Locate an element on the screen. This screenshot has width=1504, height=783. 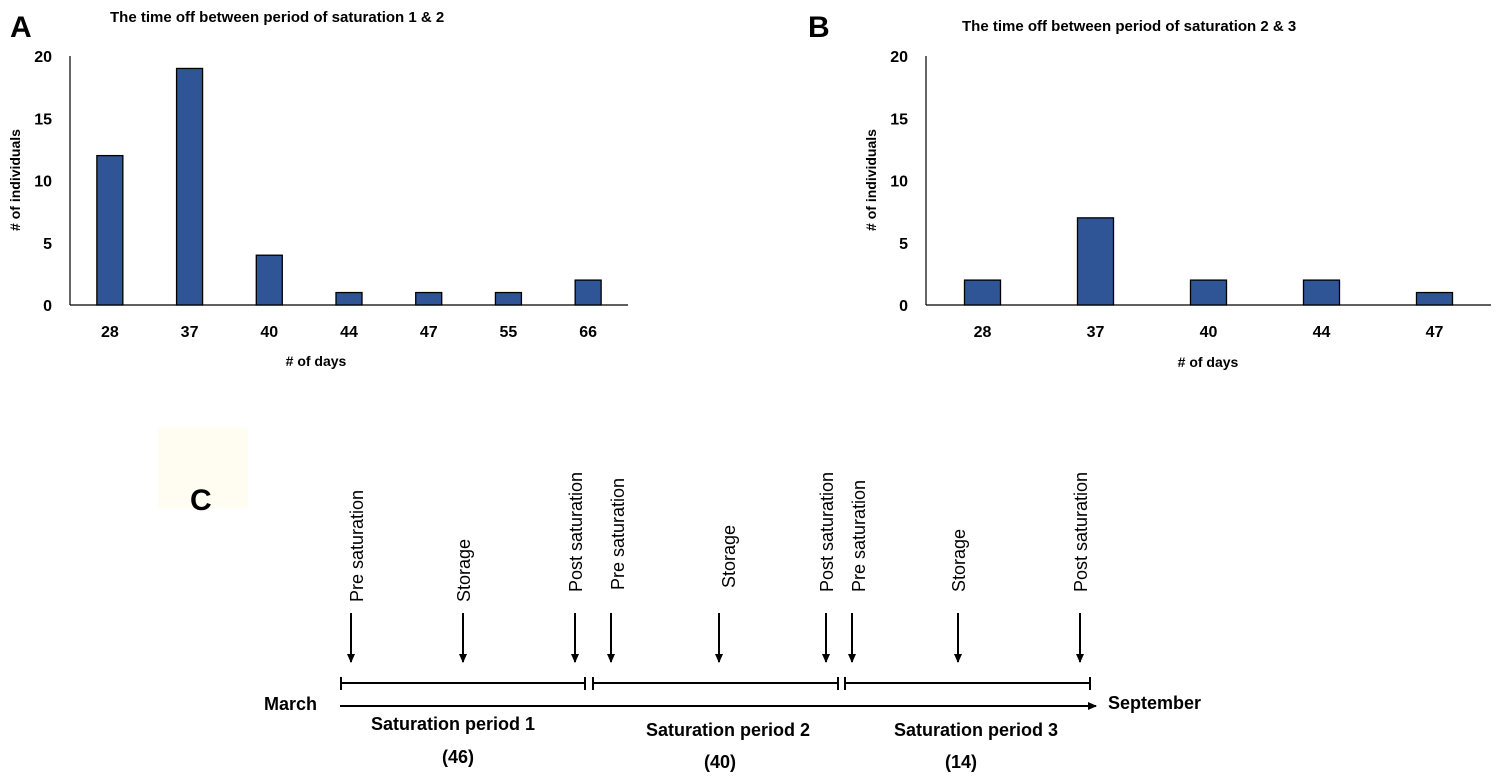
period-2-bracket is located at coordinates (715, 683).